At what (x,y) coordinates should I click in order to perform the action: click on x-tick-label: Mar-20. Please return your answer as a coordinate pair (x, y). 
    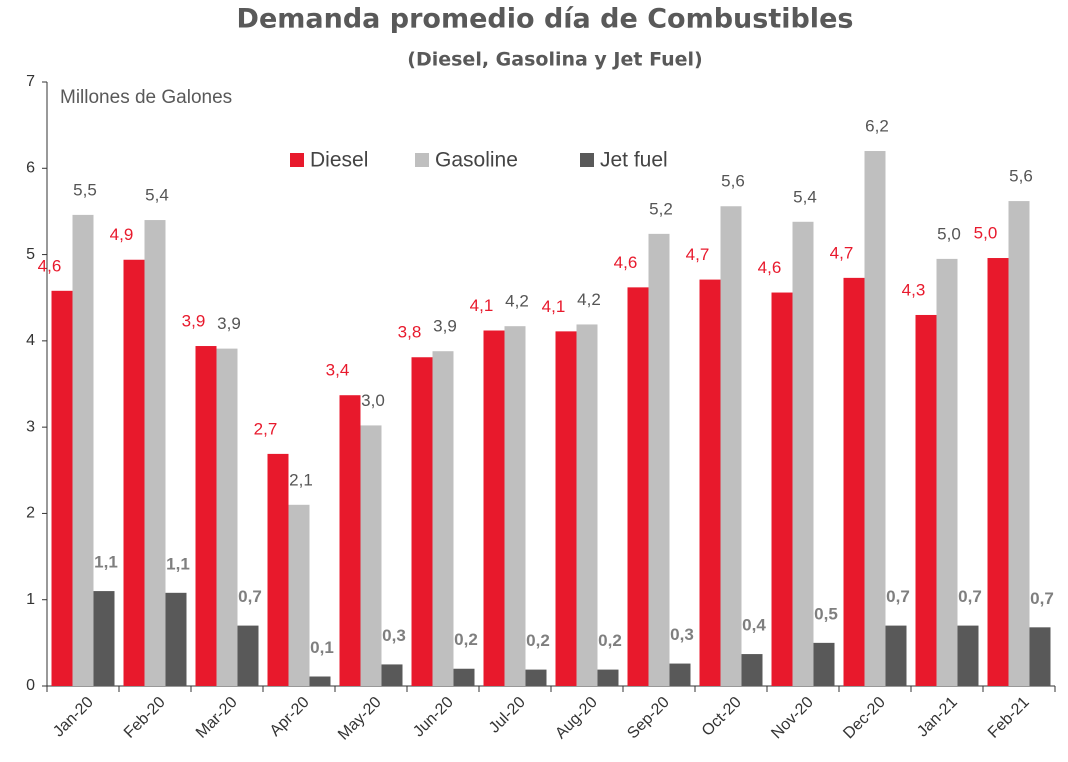
    Looking at the image, I should click on (217, 718).